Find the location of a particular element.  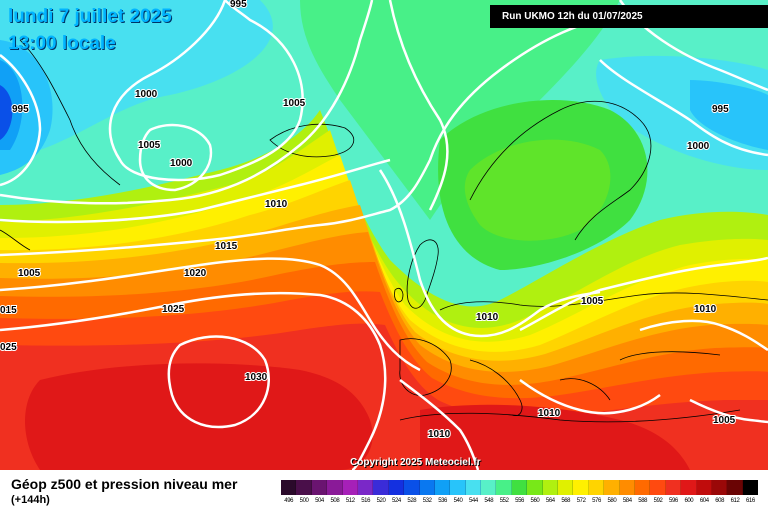

coastline-ireland is located at coordinates (399, 295).